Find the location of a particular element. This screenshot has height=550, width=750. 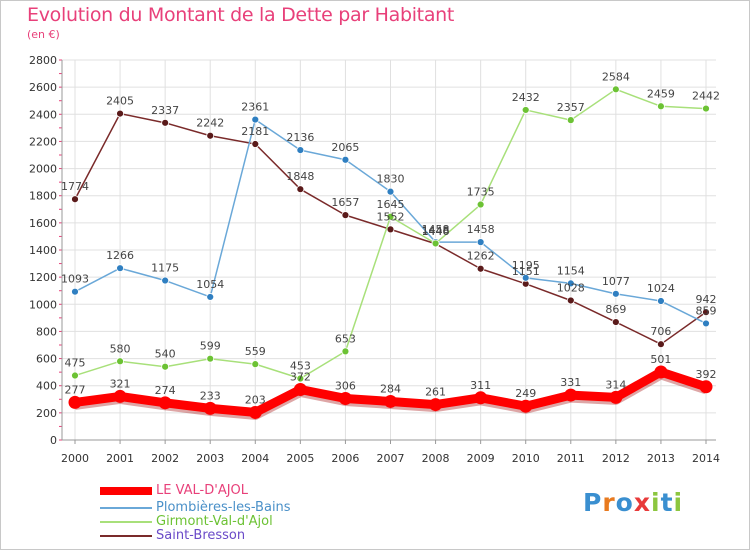

data-label: 2136 is located at coordinates (300, 137).